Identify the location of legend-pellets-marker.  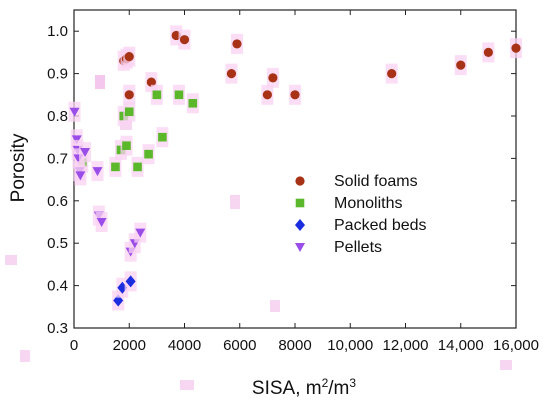
(300, 247).